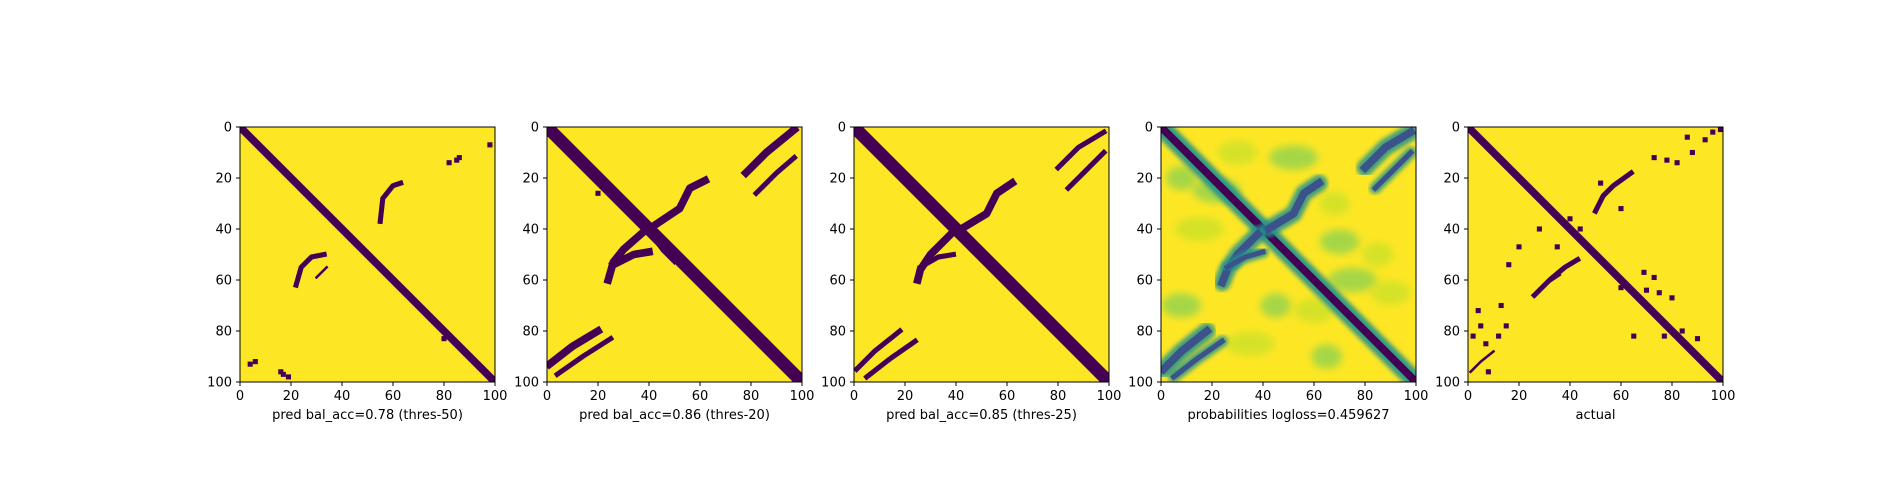 This screenshot has width=1900, height=500. I want to click on panel-title: pred bal_acc=0.85 (thres-25), so click(981, 415).